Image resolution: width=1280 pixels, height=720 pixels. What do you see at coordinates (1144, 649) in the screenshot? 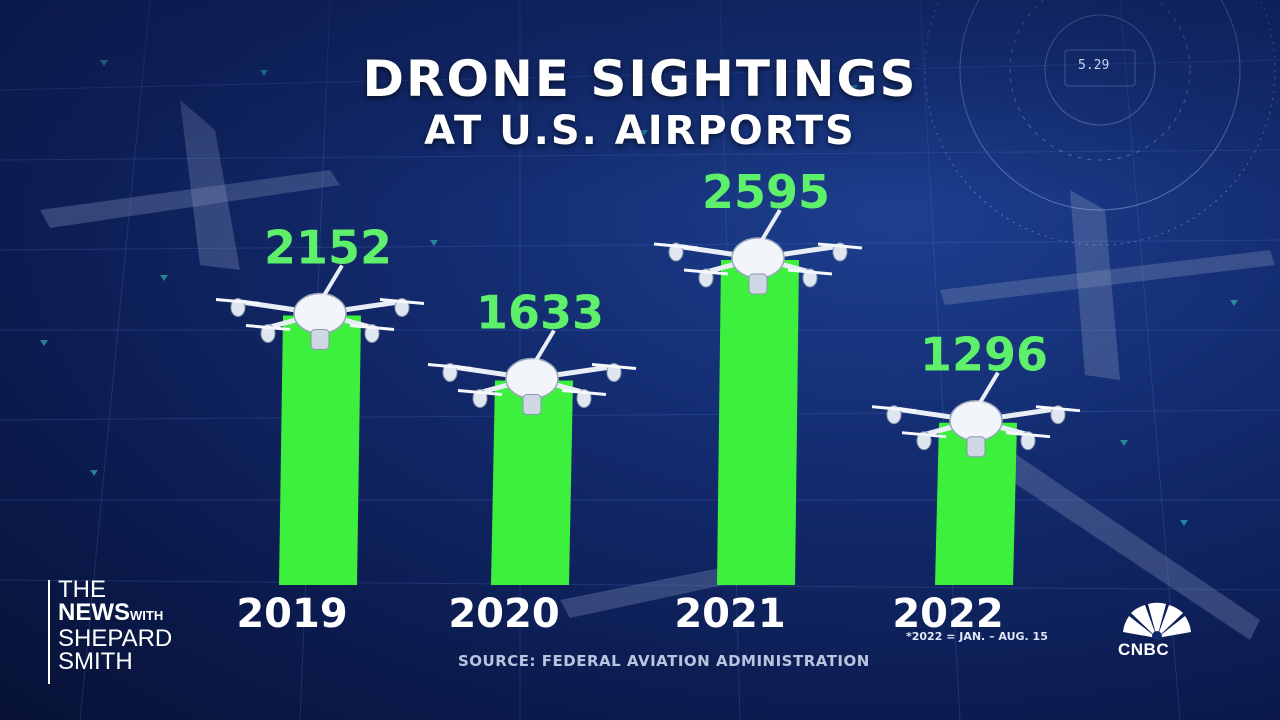
I see `network-logo-text: CNBC` at bounding box center [1144, 649].